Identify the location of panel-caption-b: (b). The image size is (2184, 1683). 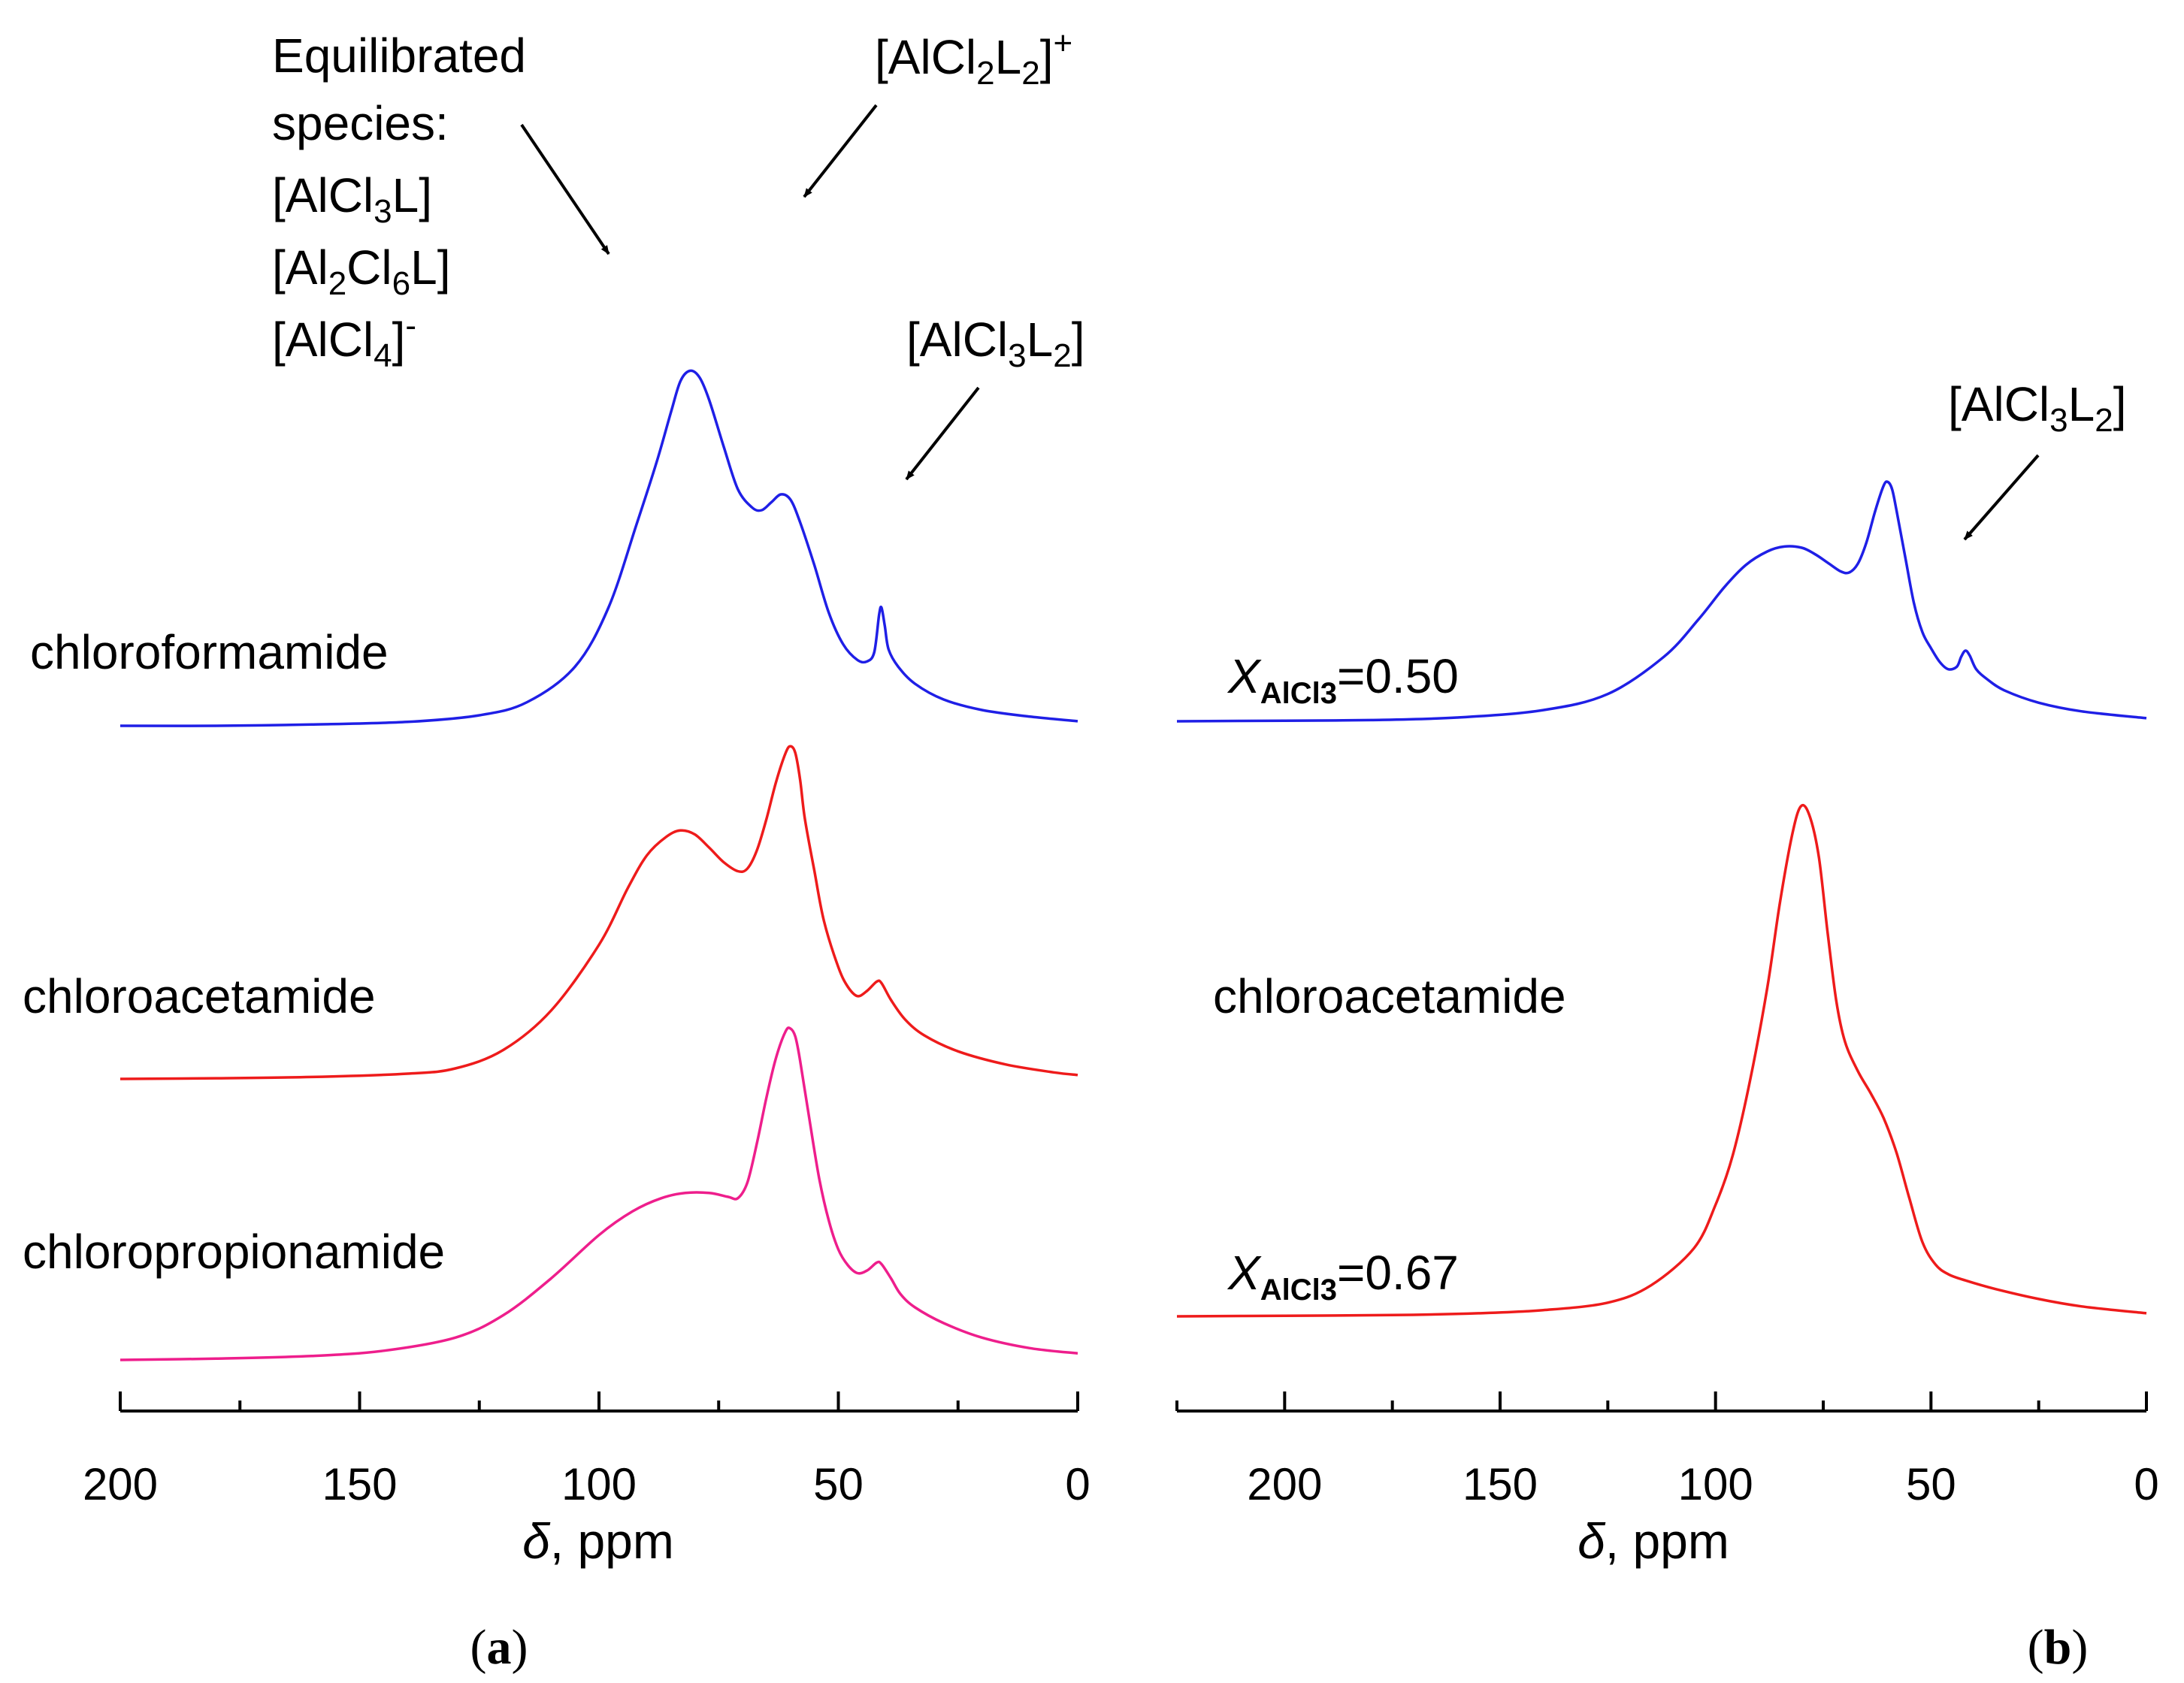
(2058, 1648).